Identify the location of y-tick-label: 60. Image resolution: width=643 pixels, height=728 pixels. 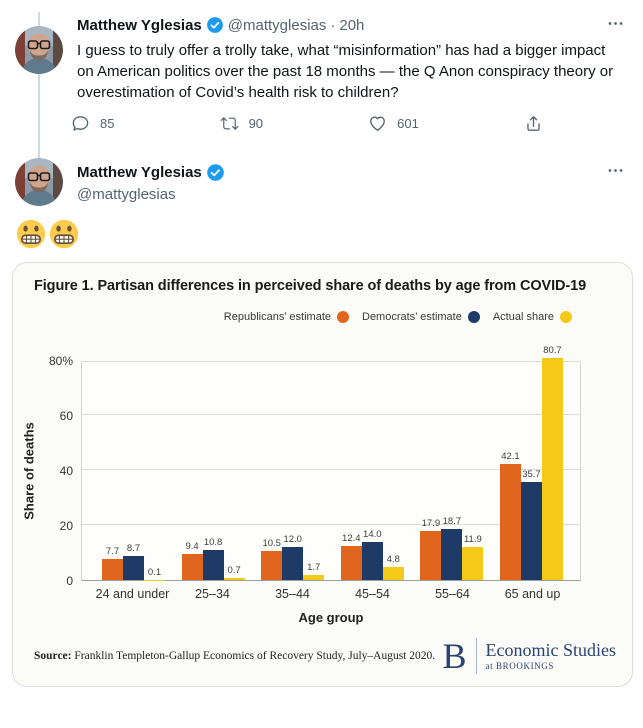
(66, 416).